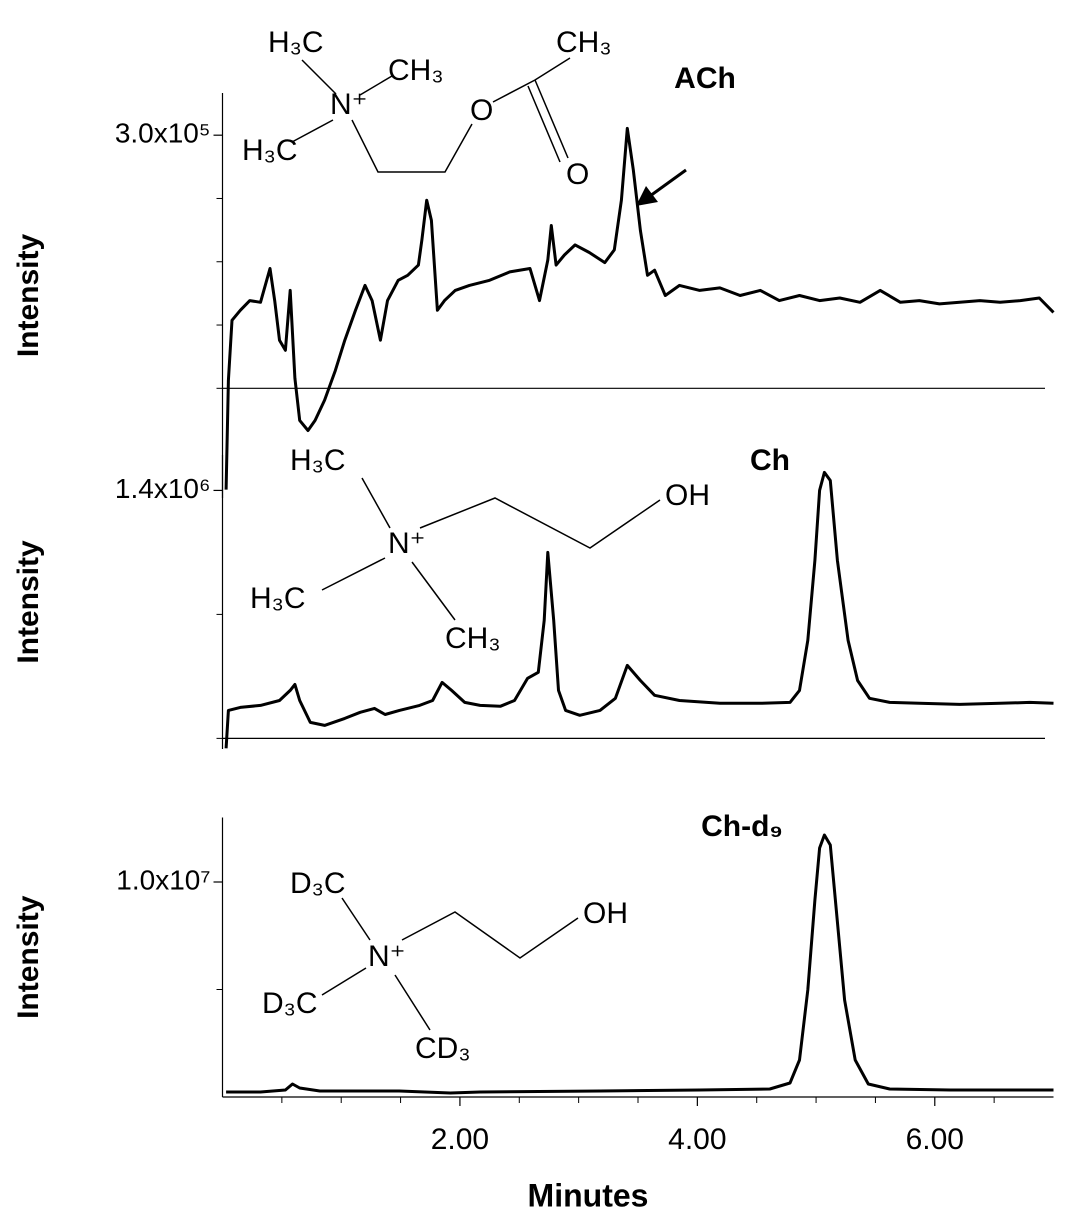 The width and height of the screenshot is (1065, 1231). What do you see at coordinates (163, 879) in the screenshot?
I see `y-tick-label: 1.0x10⁷` at bounding box center [163, 879].